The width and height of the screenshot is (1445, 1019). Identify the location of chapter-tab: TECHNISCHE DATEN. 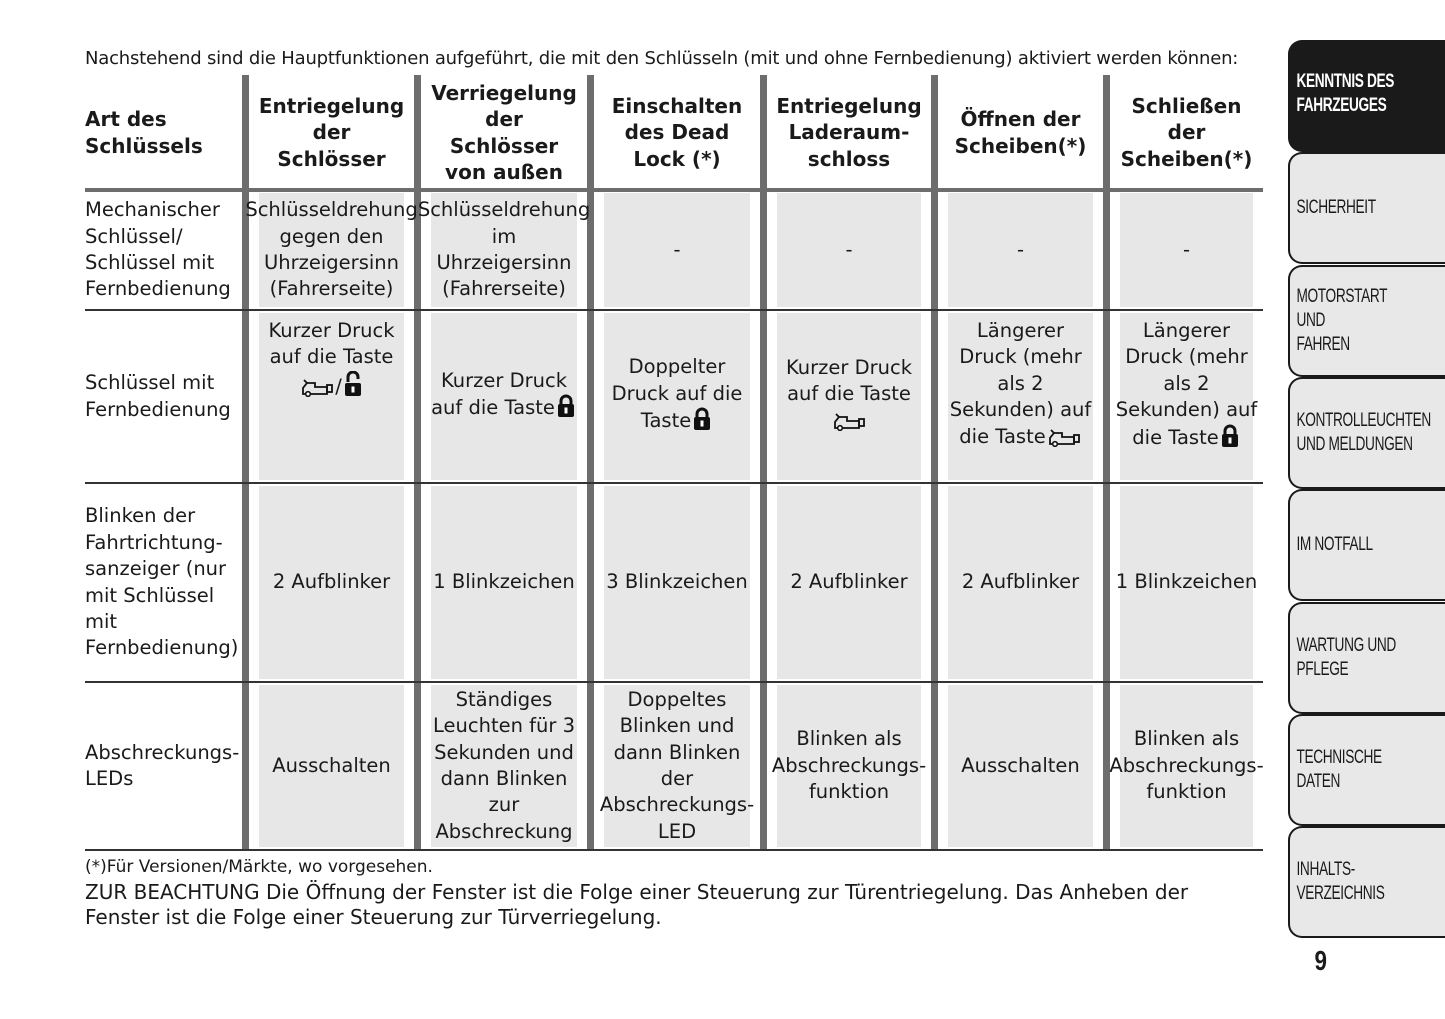
(1366, 769).